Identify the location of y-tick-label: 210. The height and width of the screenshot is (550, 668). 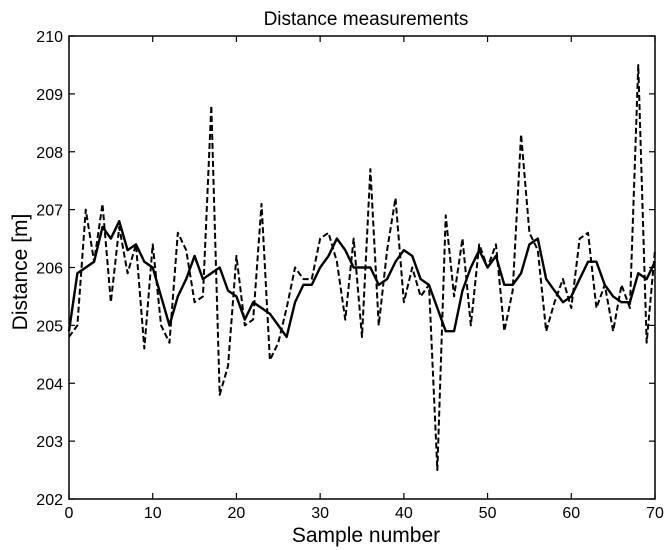
(49, 37).